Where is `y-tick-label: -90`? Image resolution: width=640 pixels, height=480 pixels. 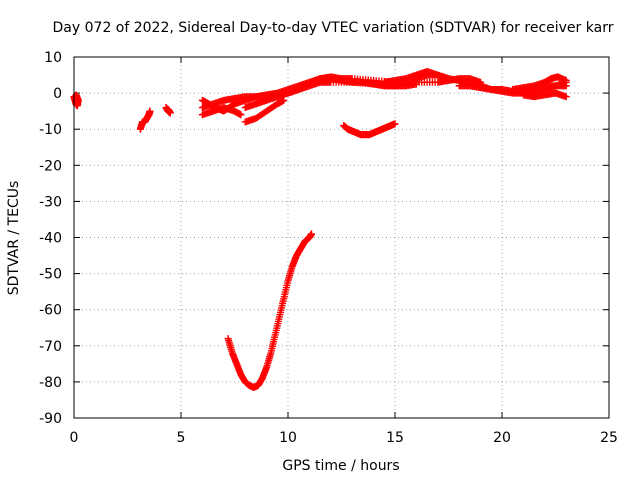
y-tick-label: -90 is located at coordinates (50, 419).